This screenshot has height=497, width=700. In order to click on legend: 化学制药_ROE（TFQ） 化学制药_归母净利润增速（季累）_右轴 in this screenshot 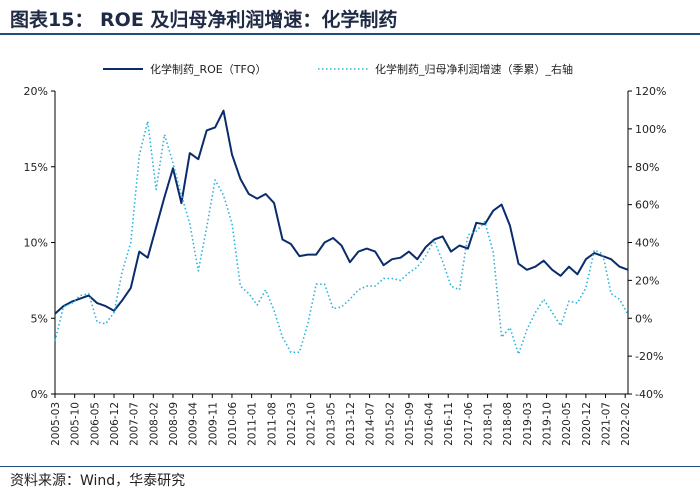, I will do `click(338, 69)`.